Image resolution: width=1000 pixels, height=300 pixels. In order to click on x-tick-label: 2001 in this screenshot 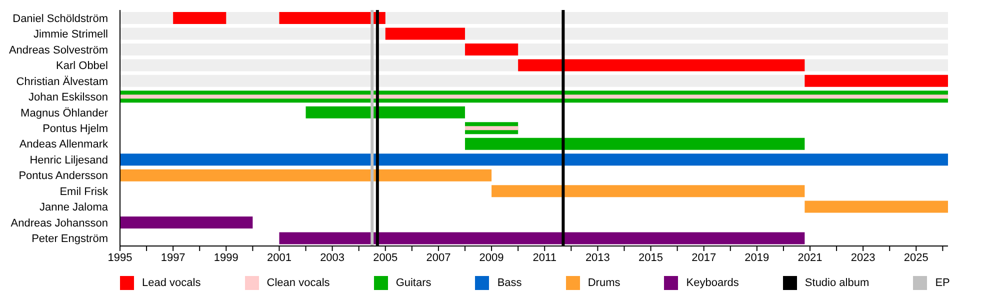, I will do `click(279, 258)`.